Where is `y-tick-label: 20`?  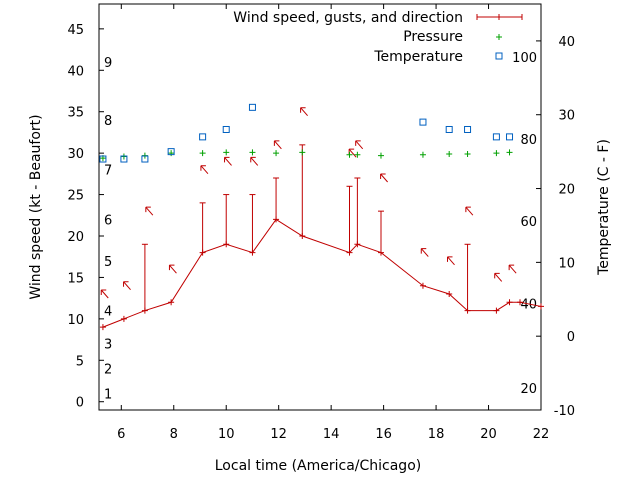
y-tick-label: 20 is located at coordinates (75, 237).